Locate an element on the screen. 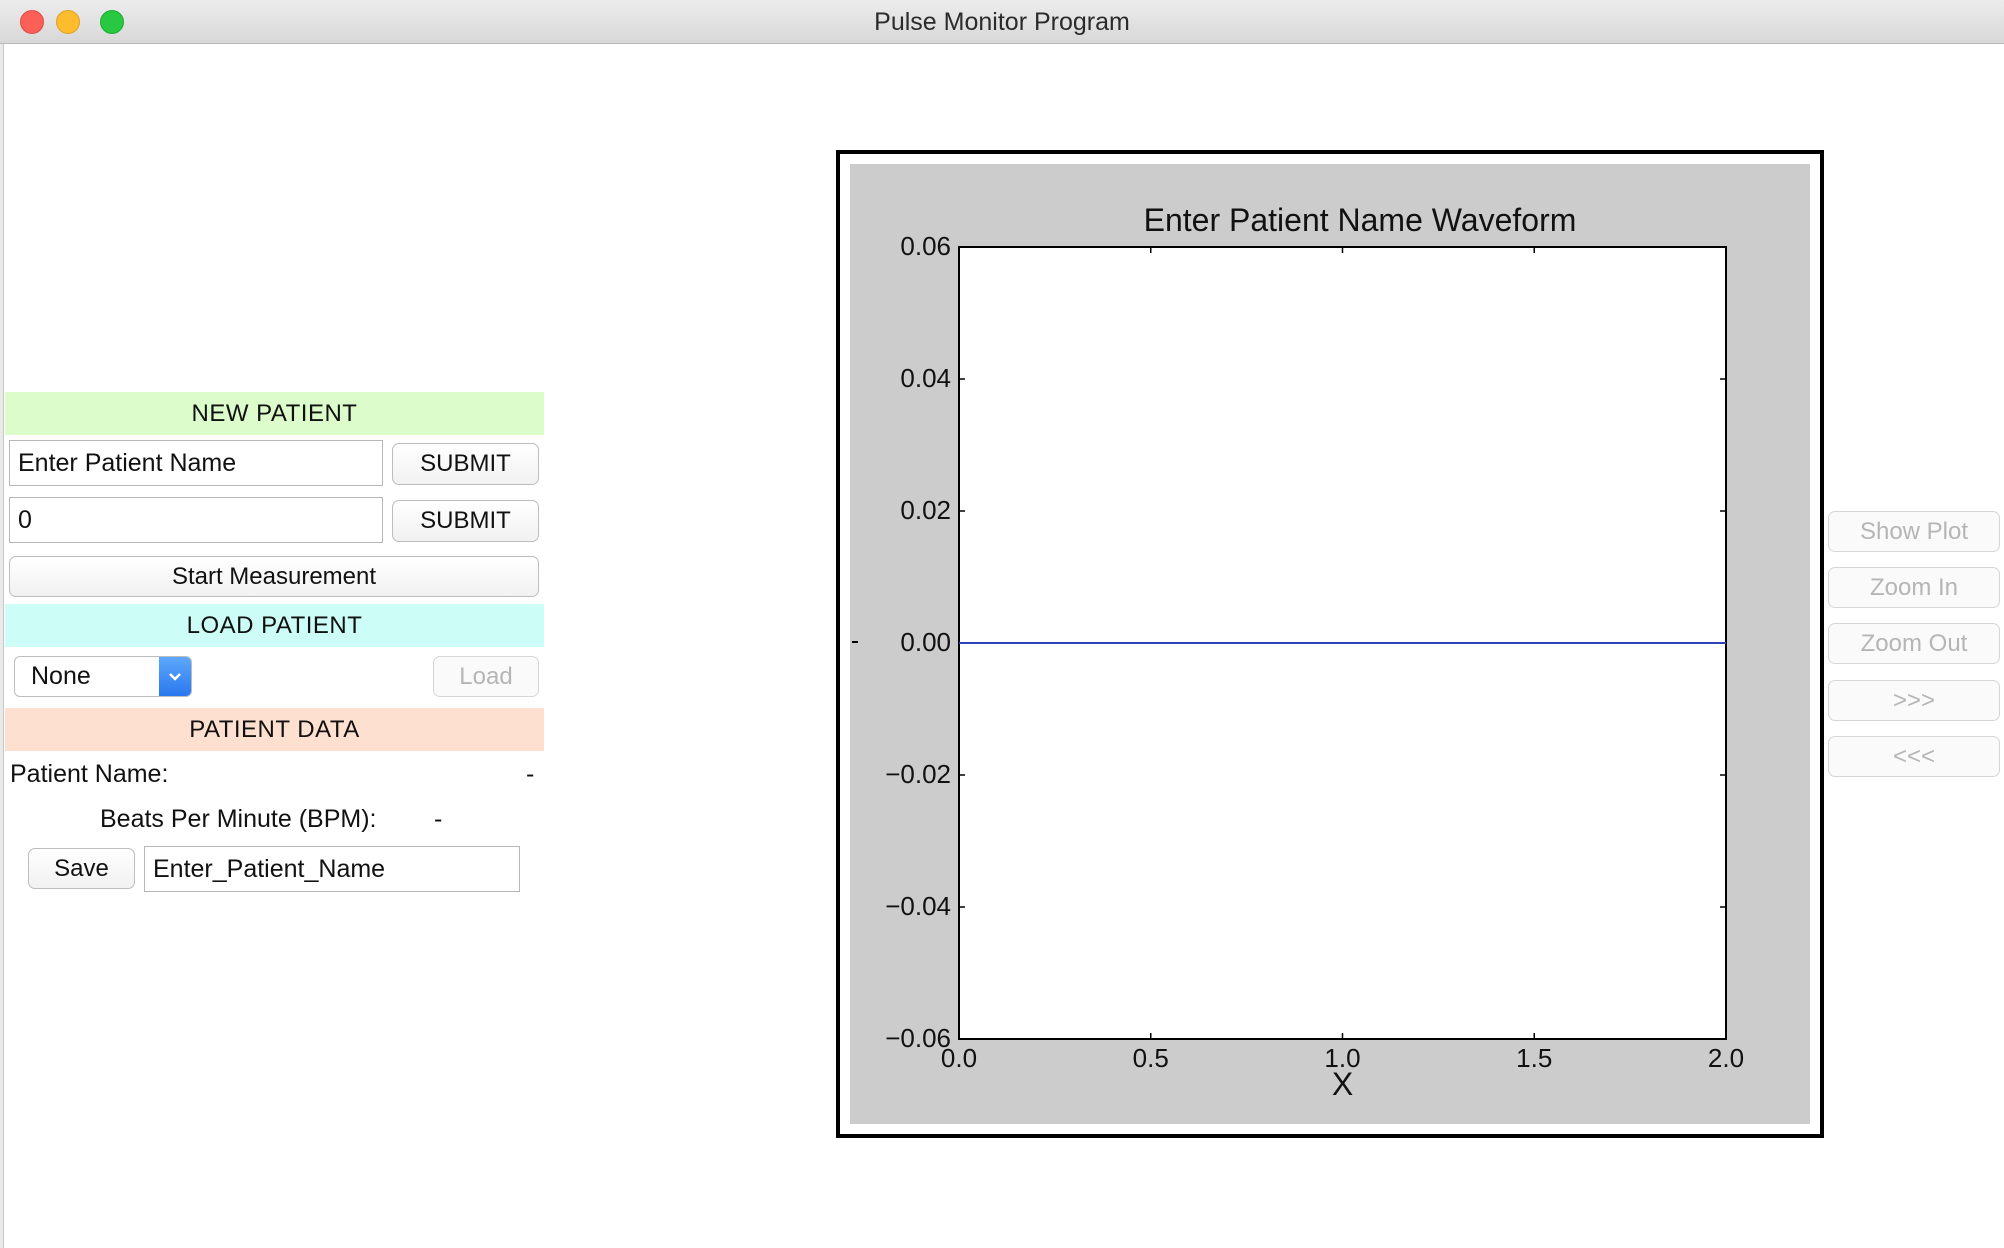 The width and height of the screenshot is (2004, 1248). id-submit-button: SUBMIT is located at coordinates (465, 521).